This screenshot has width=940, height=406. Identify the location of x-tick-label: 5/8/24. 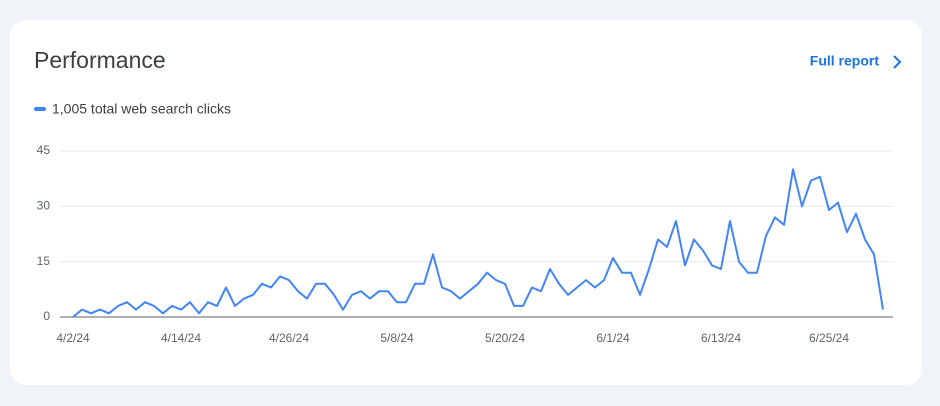
(397, 338).